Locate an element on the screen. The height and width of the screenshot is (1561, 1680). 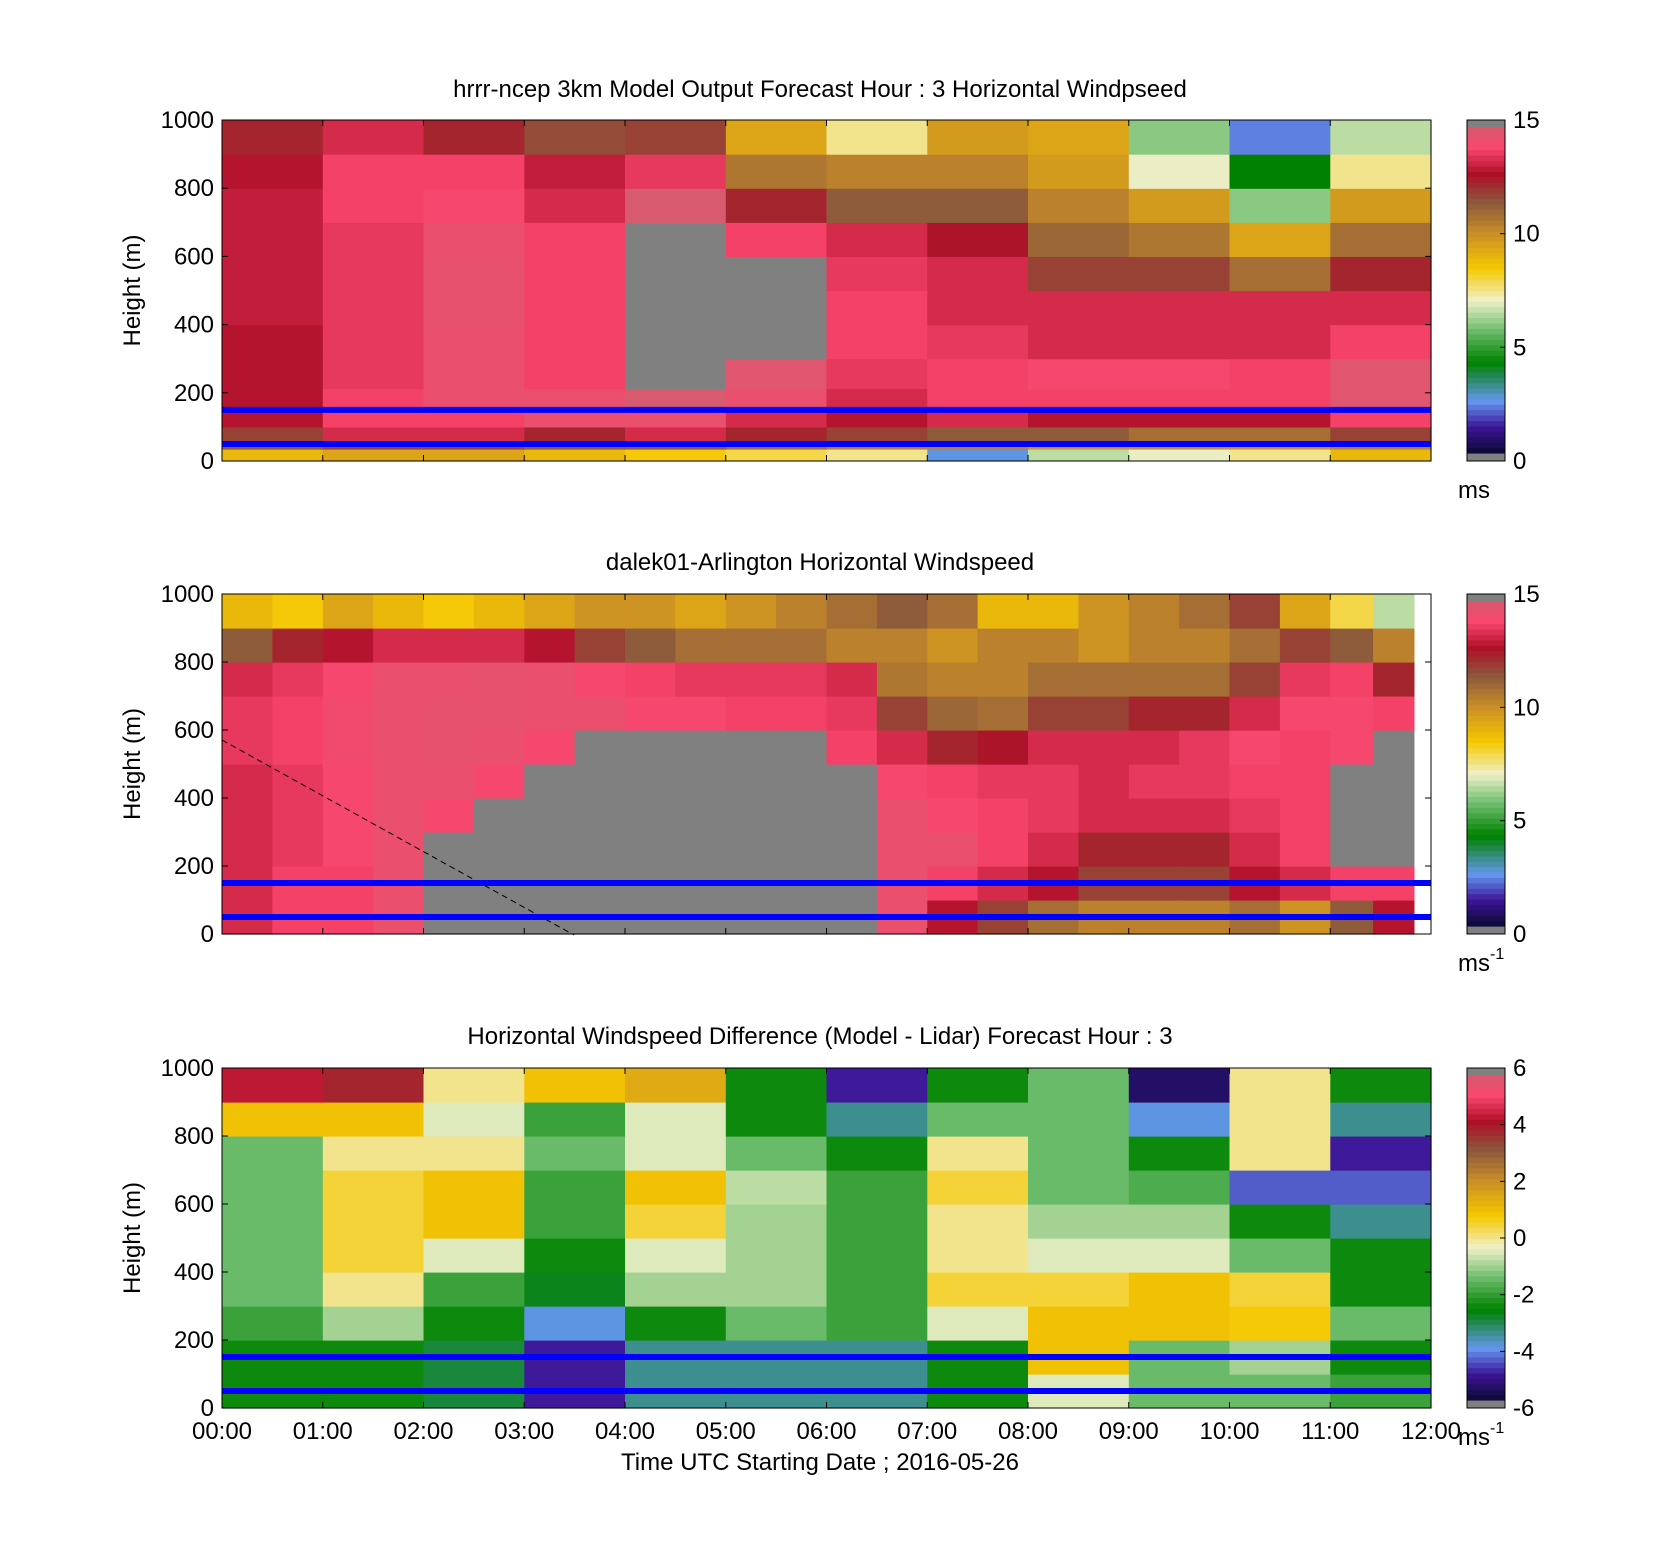
panel-model-reference-lines is located at coordinates (826, 426).